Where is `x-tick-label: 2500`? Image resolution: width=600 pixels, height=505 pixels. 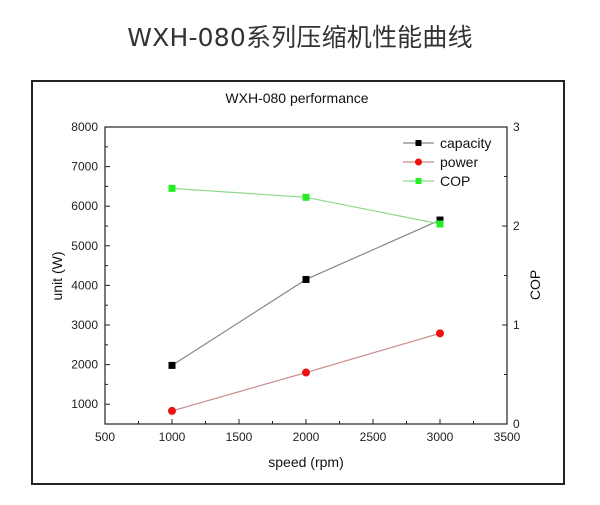
x-tick-label: 2500 is located at coordinates (373, 437).